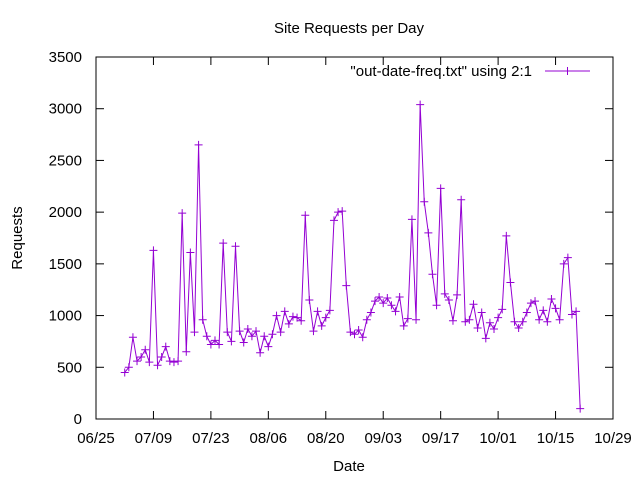  Describe the element at coordinates (78, 419) in the screenshot. I see `y-tick-label: 0` at that location.